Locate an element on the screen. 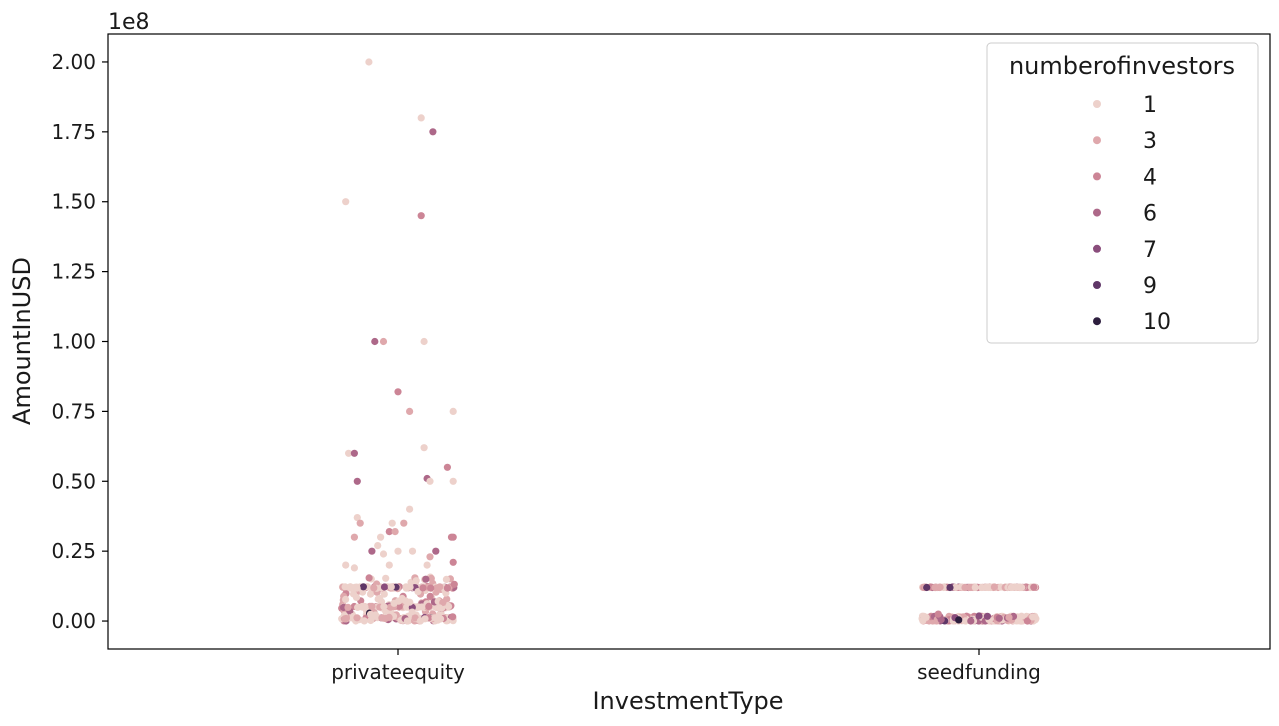  legend-box is located at coordinates (1122, 193).